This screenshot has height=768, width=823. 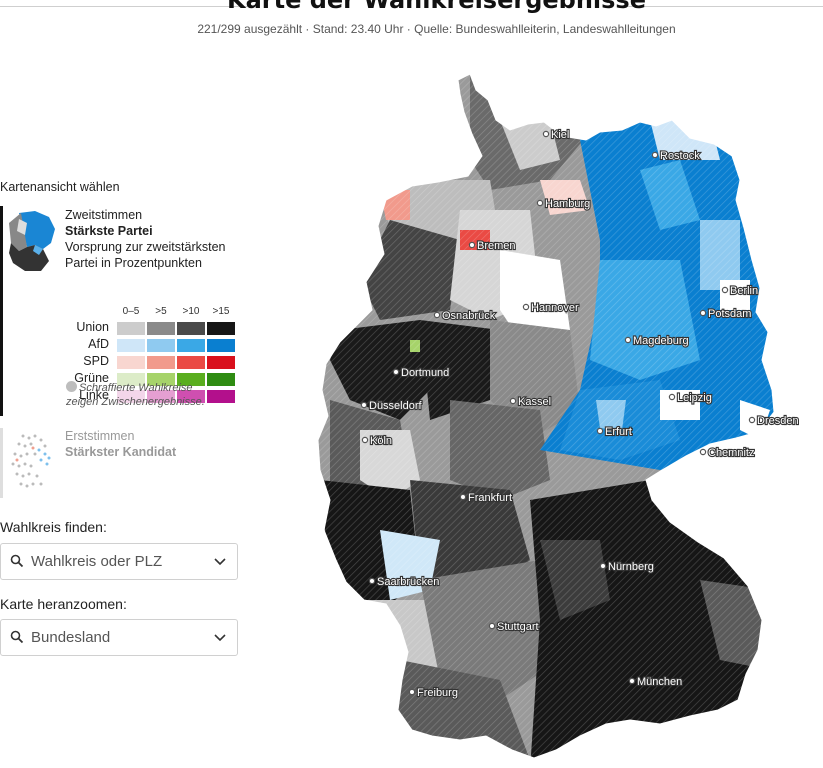 What do you see at coordinates (1, 311) in the screenshot?
I see `active-indicator` at bounding box center [1, 311].